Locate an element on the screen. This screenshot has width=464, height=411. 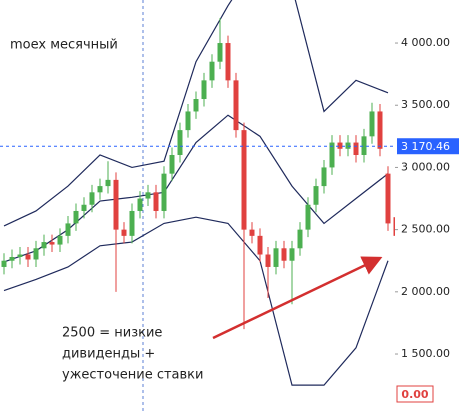
y-tick-label: 4 000.00 is located at coordinates (425, 42).